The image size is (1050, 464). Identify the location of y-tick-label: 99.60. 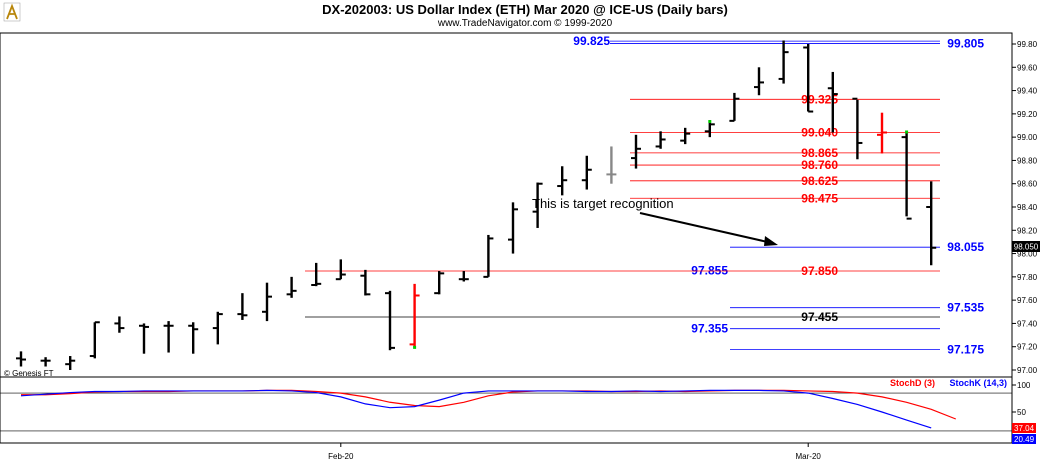
(1027, 67).